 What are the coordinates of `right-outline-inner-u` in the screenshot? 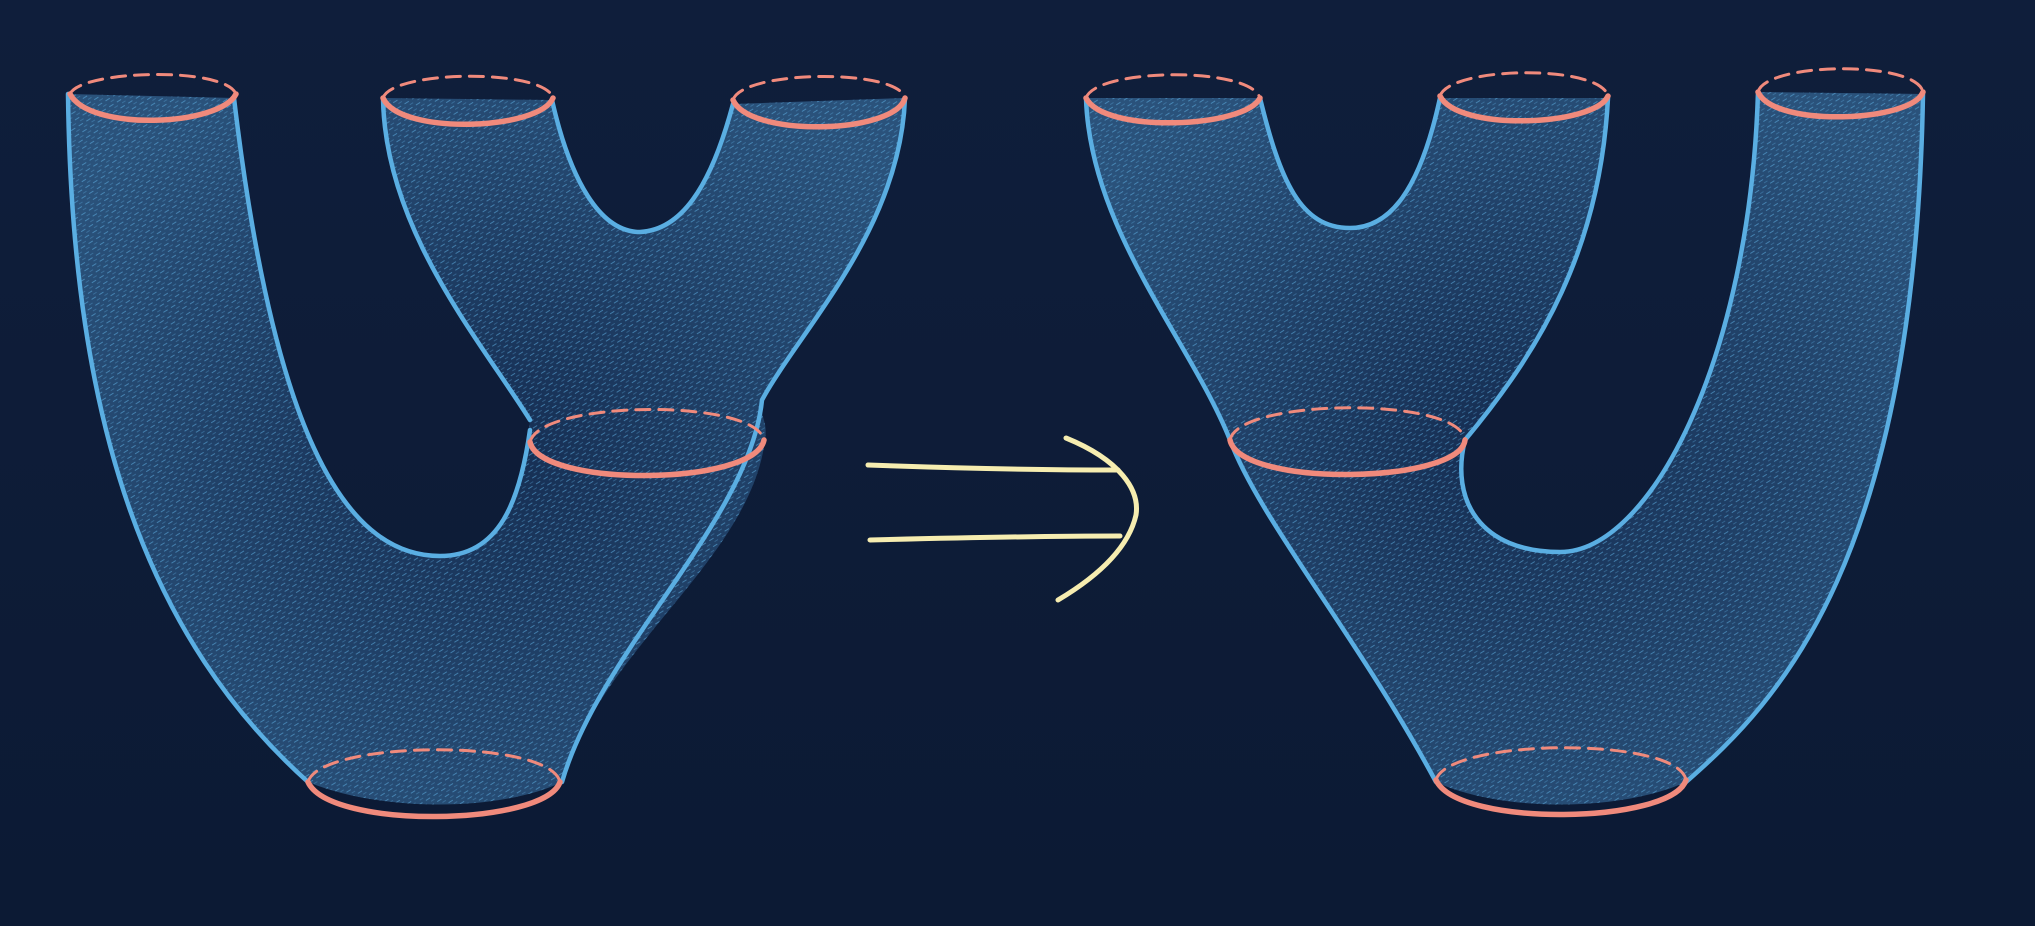 It's located at (1610, 322).